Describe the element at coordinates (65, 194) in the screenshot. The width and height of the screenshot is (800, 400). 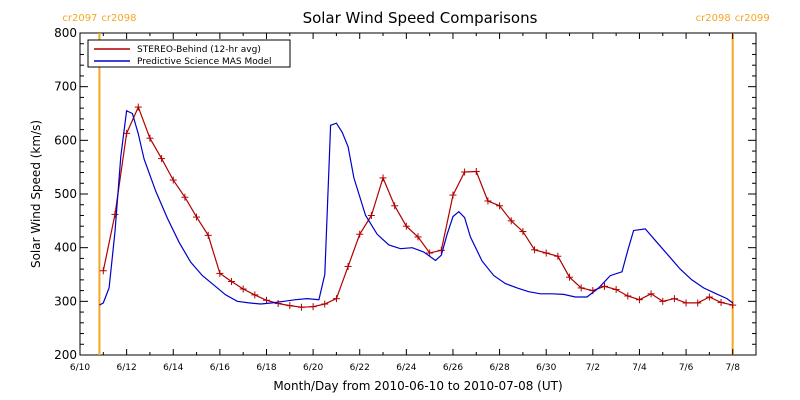
I see `y-tick-label: 500` at that location.